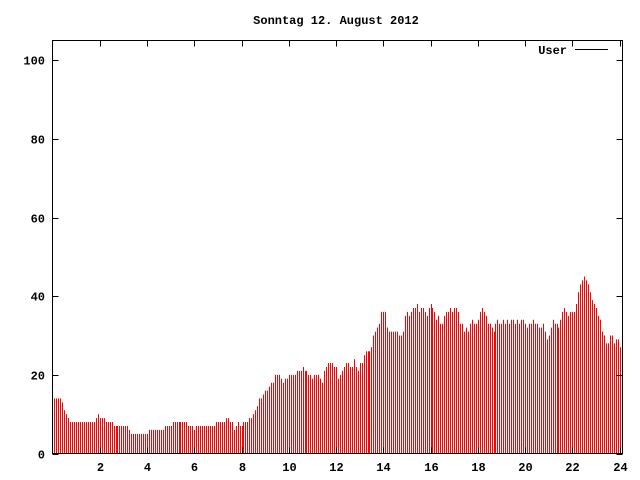 This screenshot has height=480, width=640. Describe the element at coordinates (289, 468) in the screenshot. I see `x-tick-label: 10` at that location.